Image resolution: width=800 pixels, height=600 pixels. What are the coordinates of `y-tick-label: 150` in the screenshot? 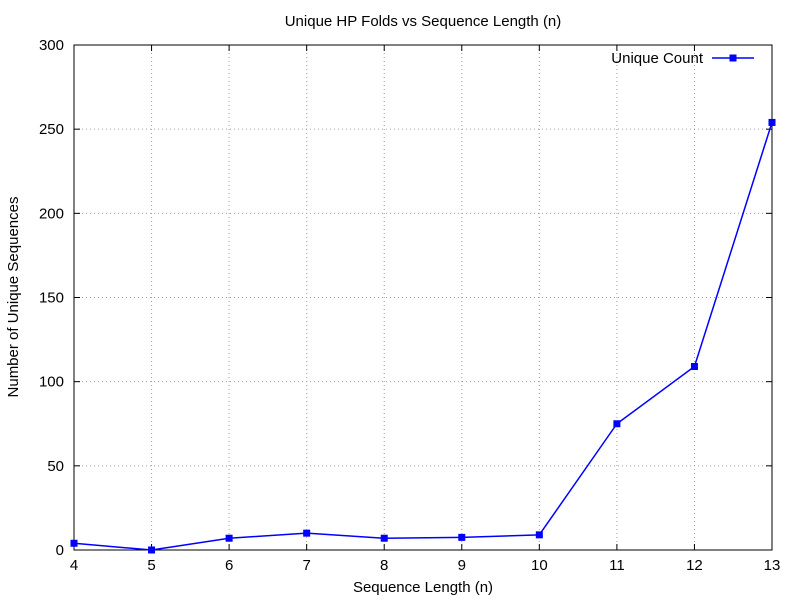 It's located at (51, 298).